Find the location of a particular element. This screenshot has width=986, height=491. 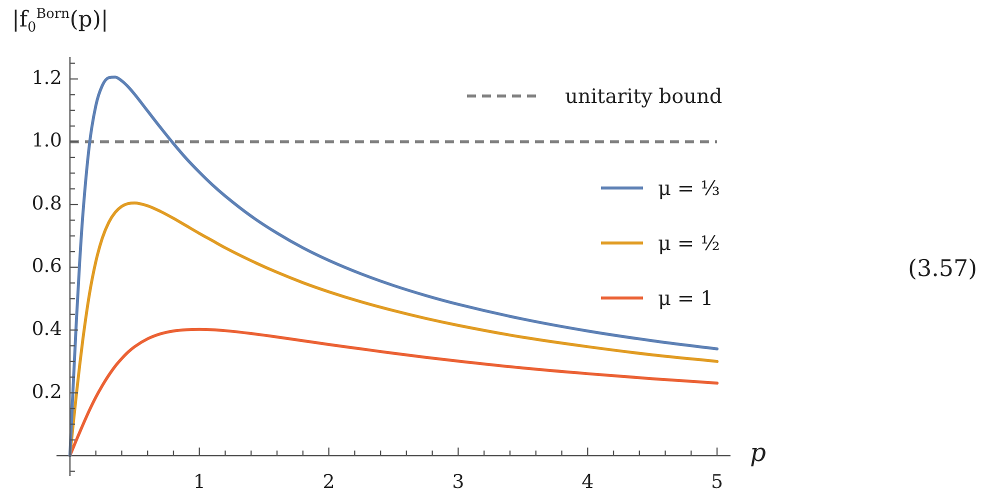

legend-label: unitarity bound is located at coordinates (643, 96).